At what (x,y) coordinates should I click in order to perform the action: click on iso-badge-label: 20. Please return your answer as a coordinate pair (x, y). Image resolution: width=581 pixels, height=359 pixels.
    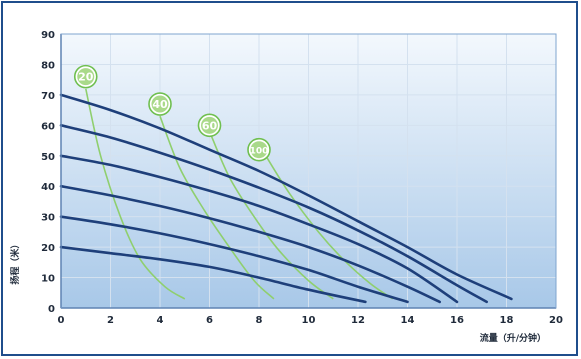
    Looking at the image, I should click on (86, 77).